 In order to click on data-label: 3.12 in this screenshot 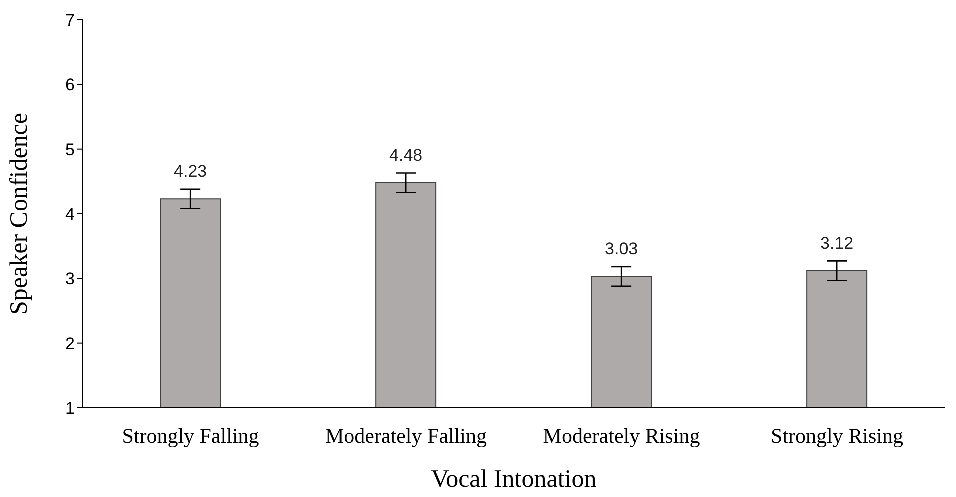, I will do `click(837, 243)`.